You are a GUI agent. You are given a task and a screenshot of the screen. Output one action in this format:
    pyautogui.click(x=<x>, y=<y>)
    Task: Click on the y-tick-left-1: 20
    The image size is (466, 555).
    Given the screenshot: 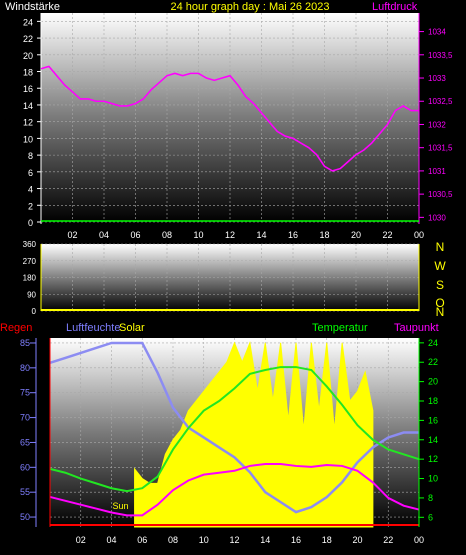 What is the action you would take?
    pyautogui.click(x=28, y=56)
    